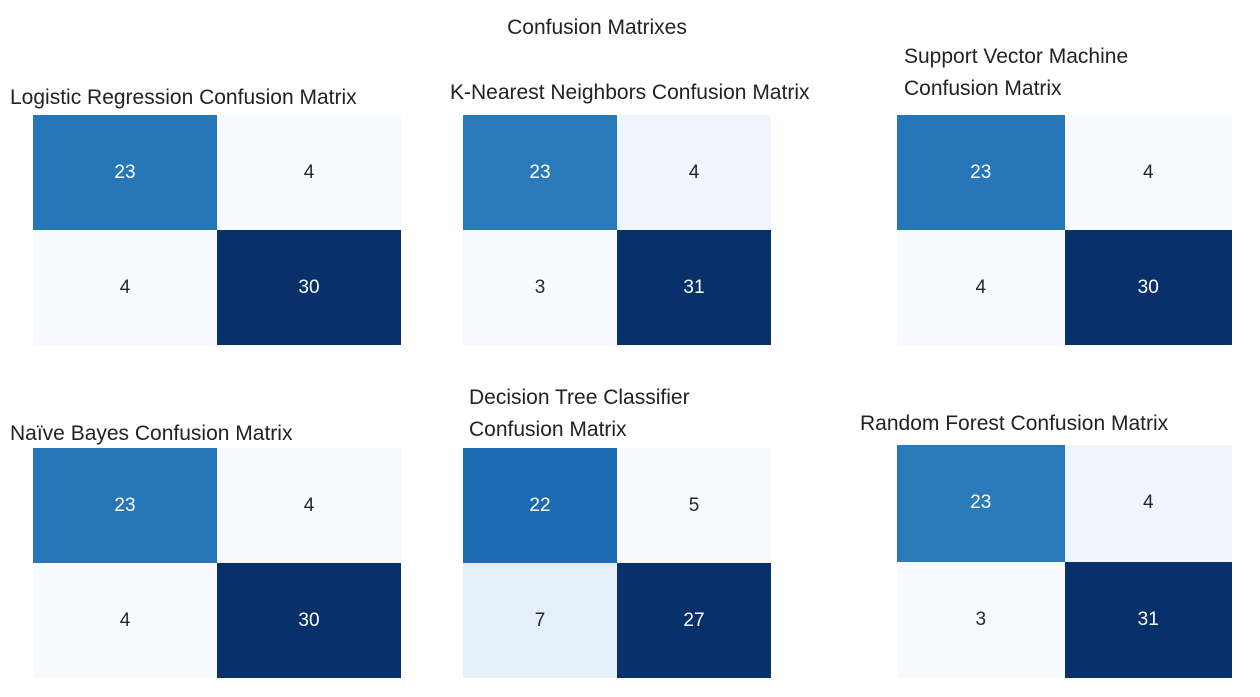 The height and width of the screenshot is (697, 1260). I want to click on heatmap-cell: 7, so click(540, 620).